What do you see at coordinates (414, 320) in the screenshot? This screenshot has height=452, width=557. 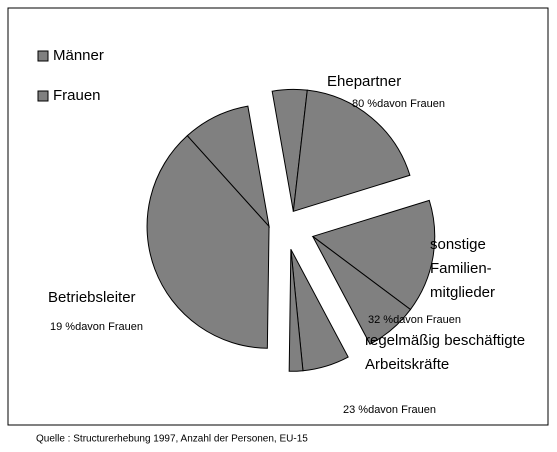 I see `category-note: 32 %davon Frauen` at bounding box center [414, 320].